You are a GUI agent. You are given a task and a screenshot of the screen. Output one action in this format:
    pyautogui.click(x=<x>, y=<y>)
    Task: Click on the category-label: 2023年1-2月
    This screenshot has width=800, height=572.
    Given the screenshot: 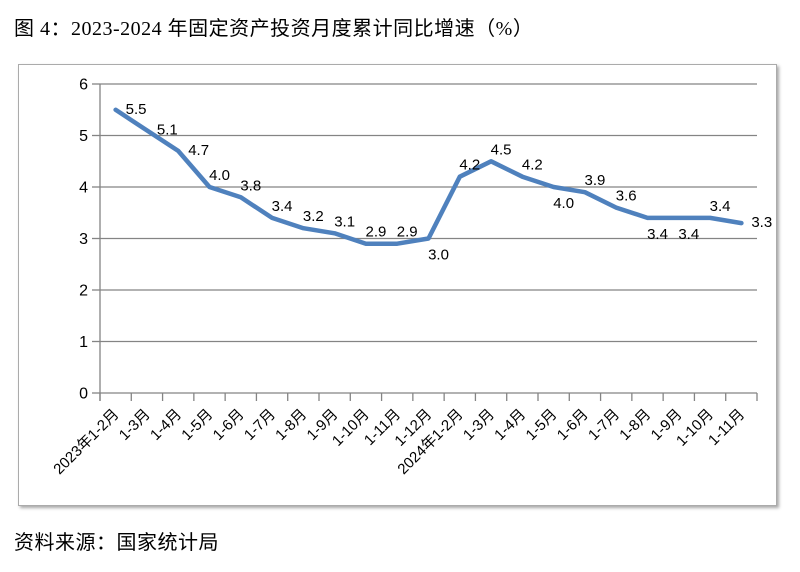 What is the action you would take?
    pyautogui.click(x=86, y=442)
    